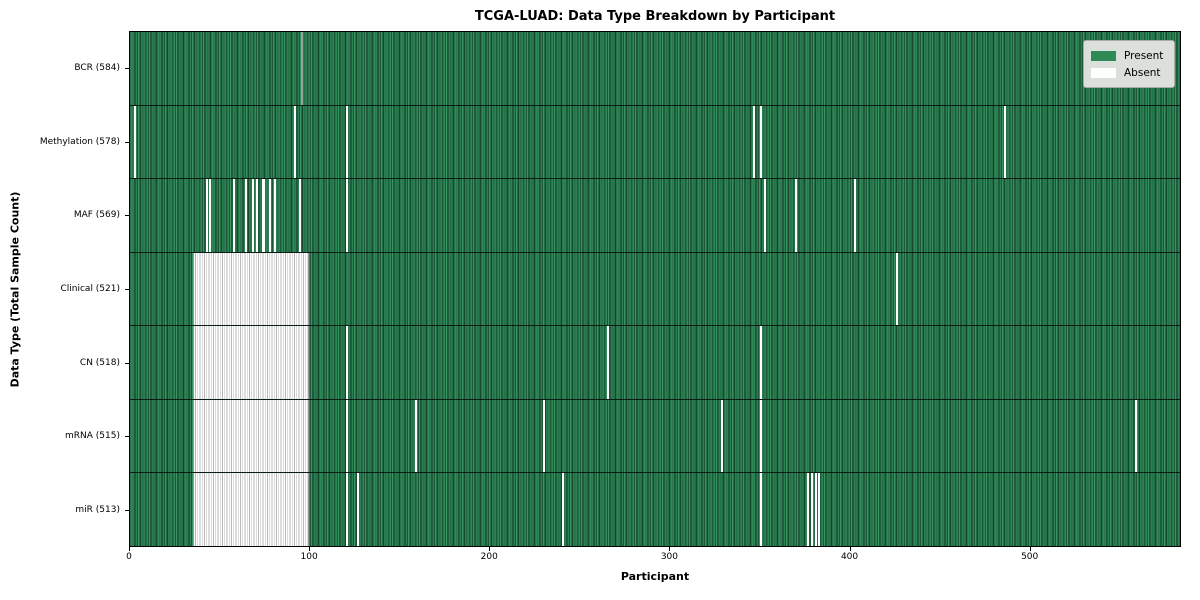 This screenshot has width=1200, height=600. What do you see at coordinates (1144, 55) in the screenshot?
I see `legend-label-present: Present` at bounding box center [1144, 55].